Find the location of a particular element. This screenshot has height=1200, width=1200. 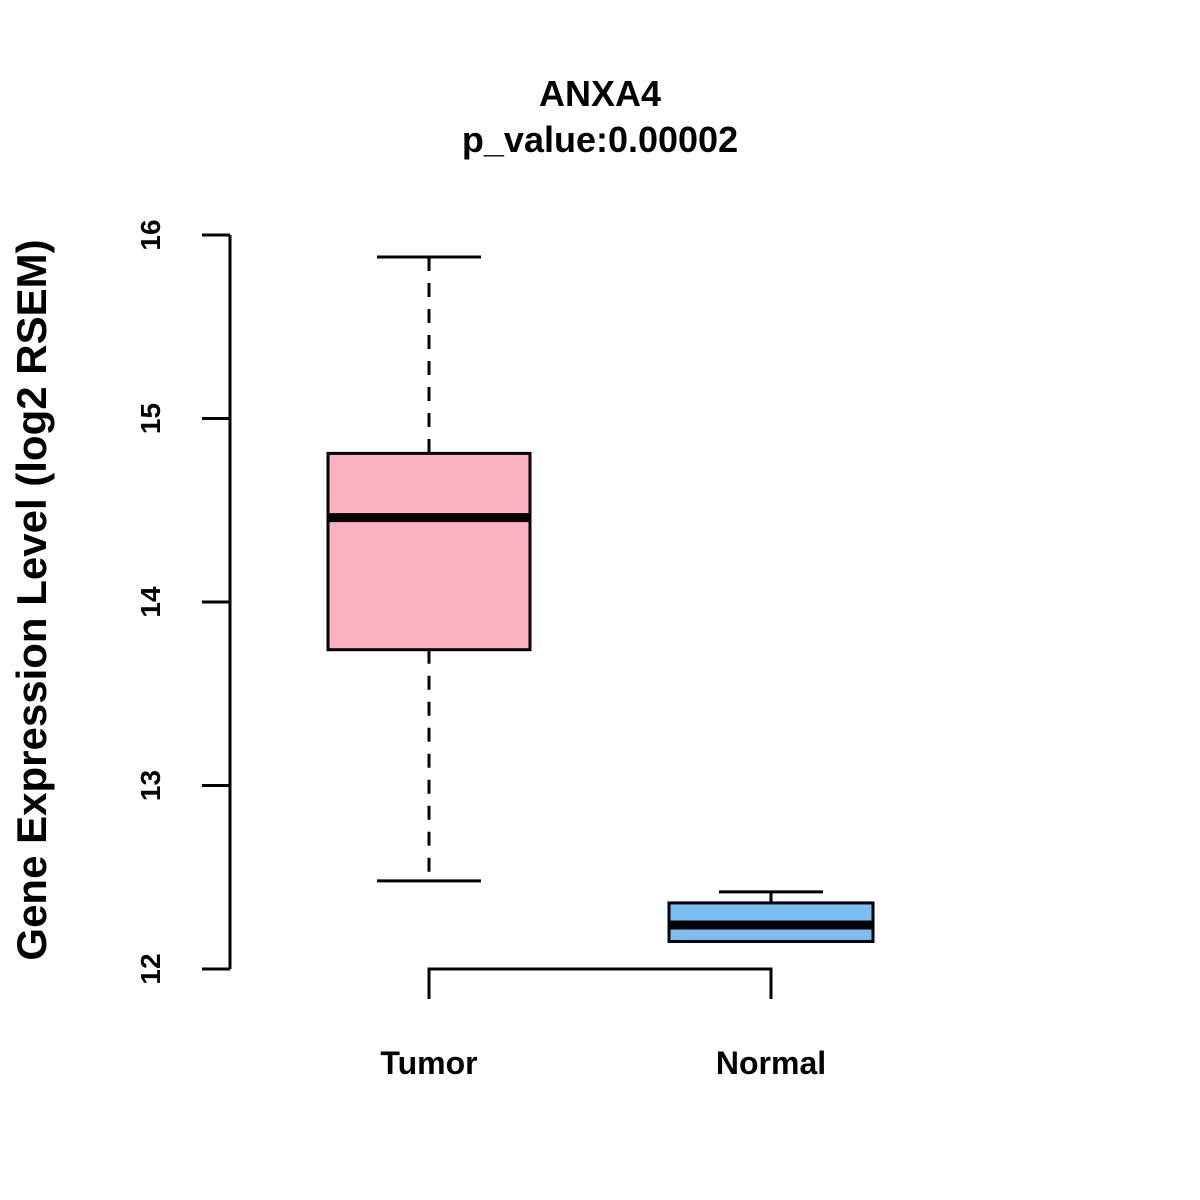

chart-subtitle: p_value:0.00002 is located at coordinates (600, 139).